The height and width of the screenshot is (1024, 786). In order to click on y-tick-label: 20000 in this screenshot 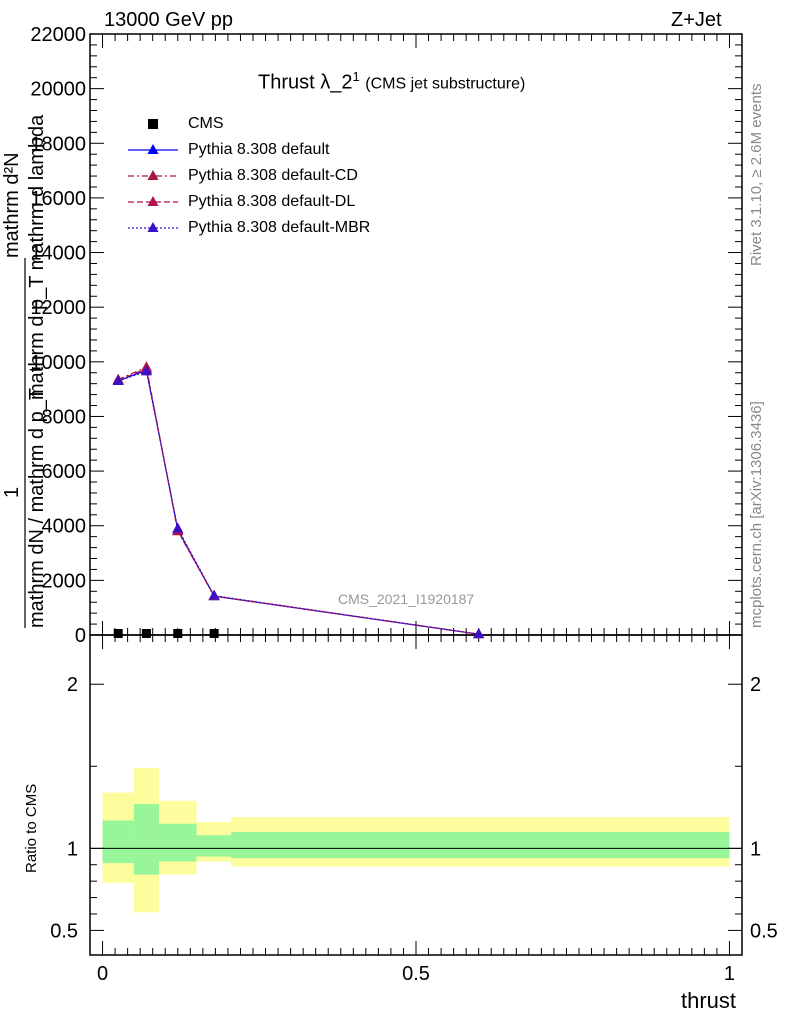, I will do `click(58, 90)`.